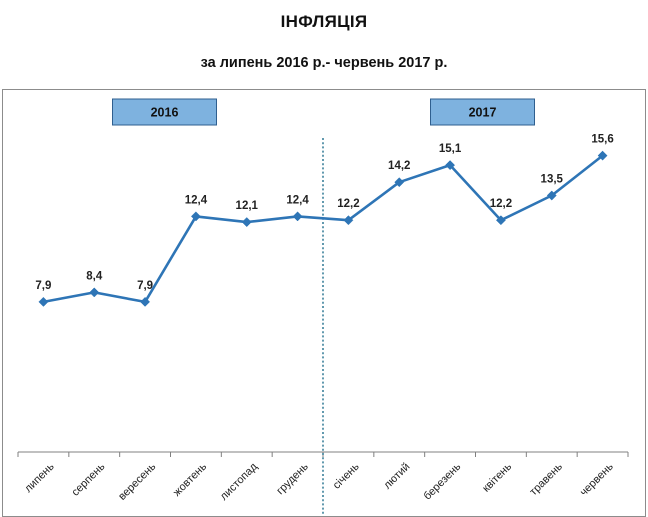 The image size is (648, 517). Describe the element at coordinates (442, 482) in the screenshot. I see `x-tick-label: березень` at that location.